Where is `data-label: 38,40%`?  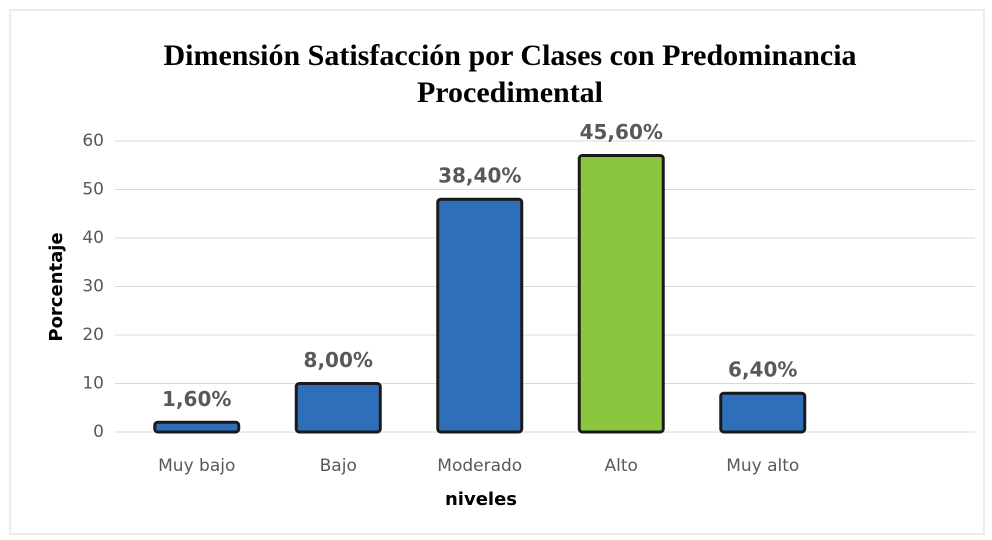
data-label: 38,40% is located at coordinates (479, 176).